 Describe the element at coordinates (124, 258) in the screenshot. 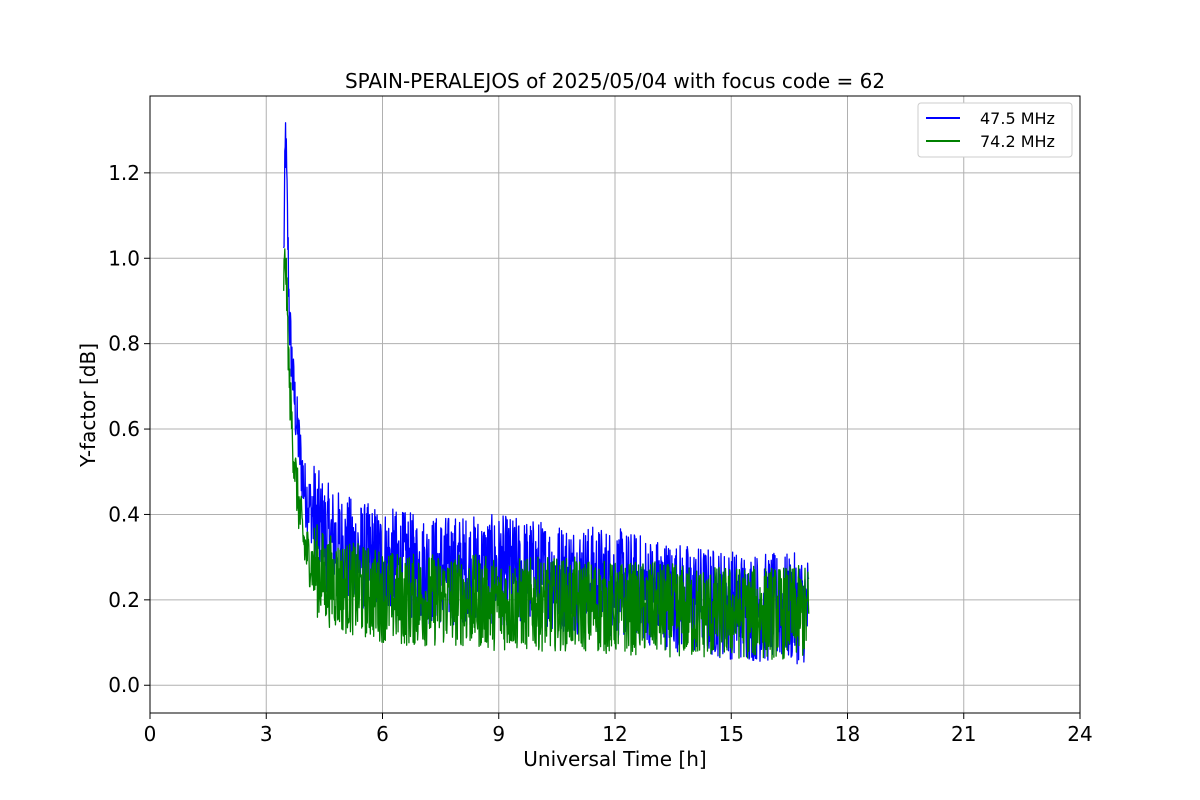

I see `y-tick-label: 1.0` at that location.